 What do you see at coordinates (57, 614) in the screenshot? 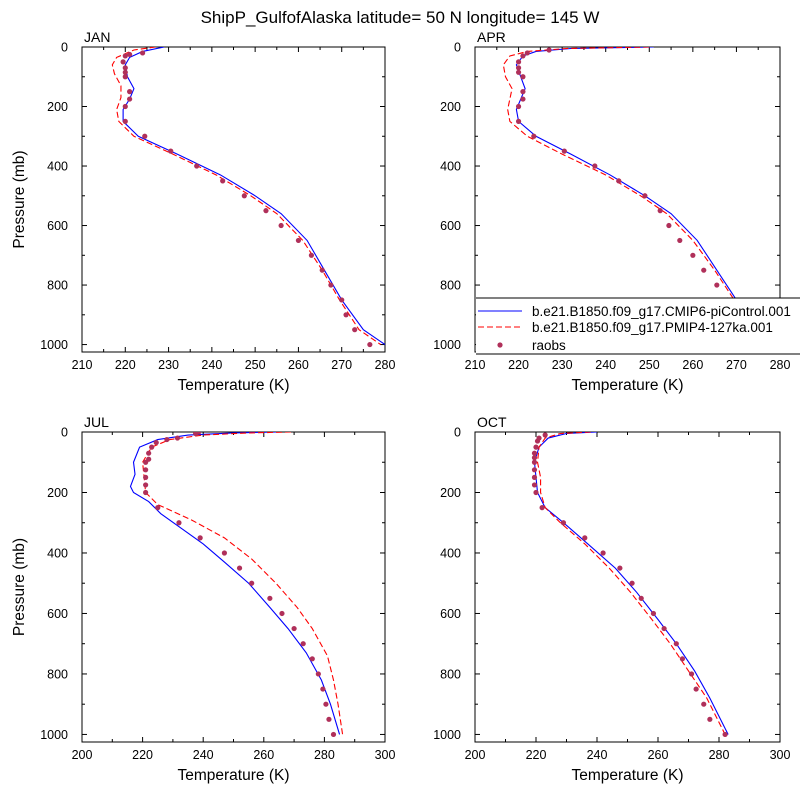
I see `y-tick-label: 600` at bounding box center [57, 614].